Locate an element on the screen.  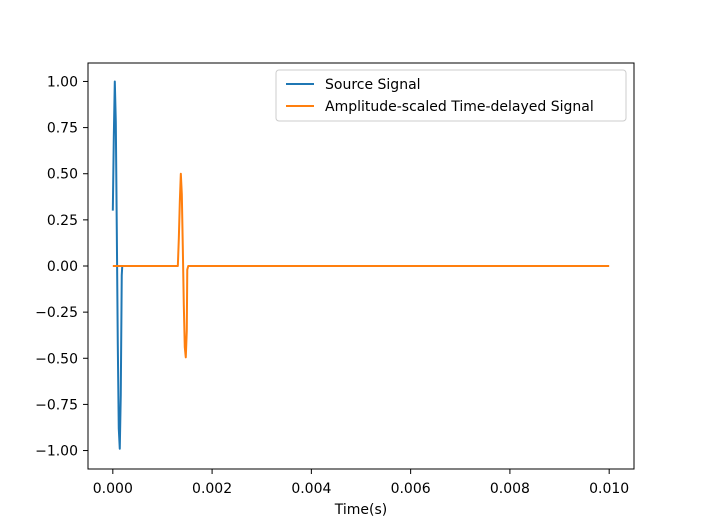
y-tick-label: 0.50 is located at coordinates (62, 175).